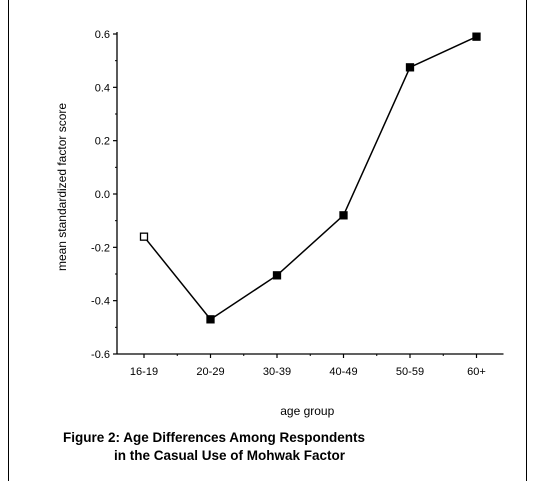 The image size is (536, 481). What do you see at coordinates (102, 142) in the screenshot?
I see `y-tick-label: 0.2` at bounding box center [102, 142].